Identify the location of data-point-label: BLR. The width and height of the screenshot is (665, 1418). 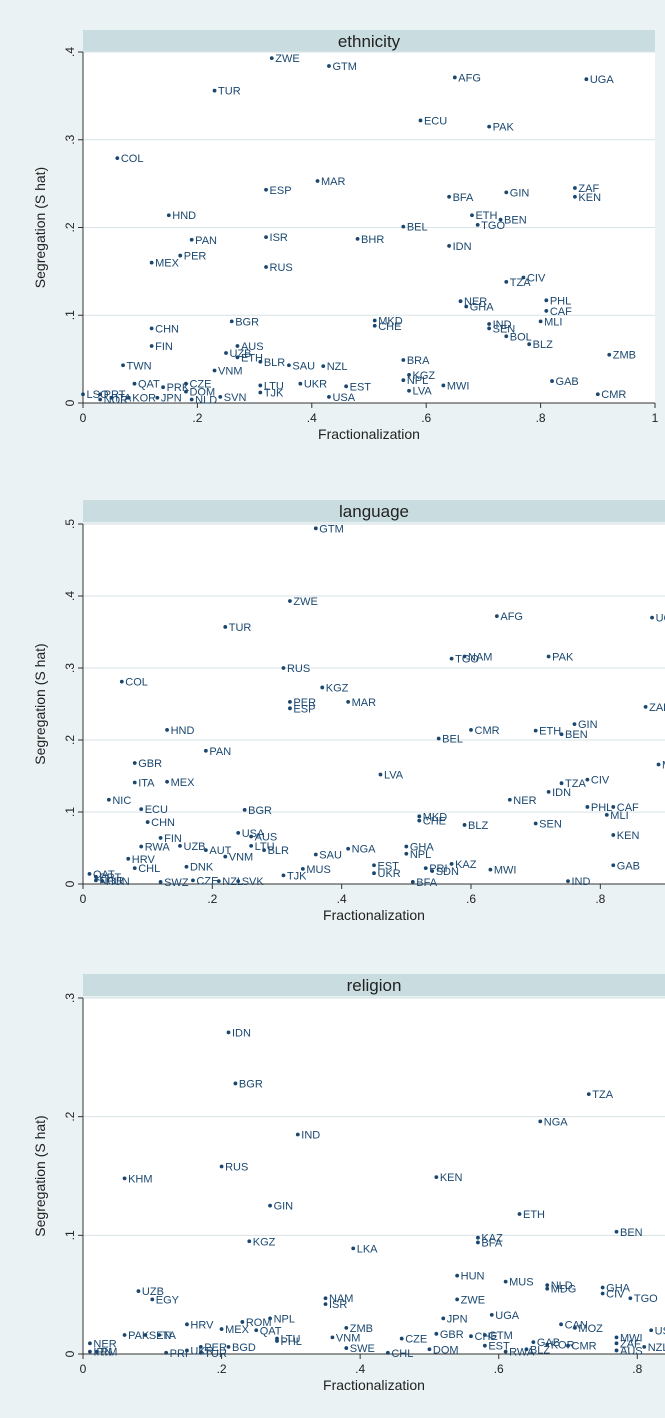
(278, 851).